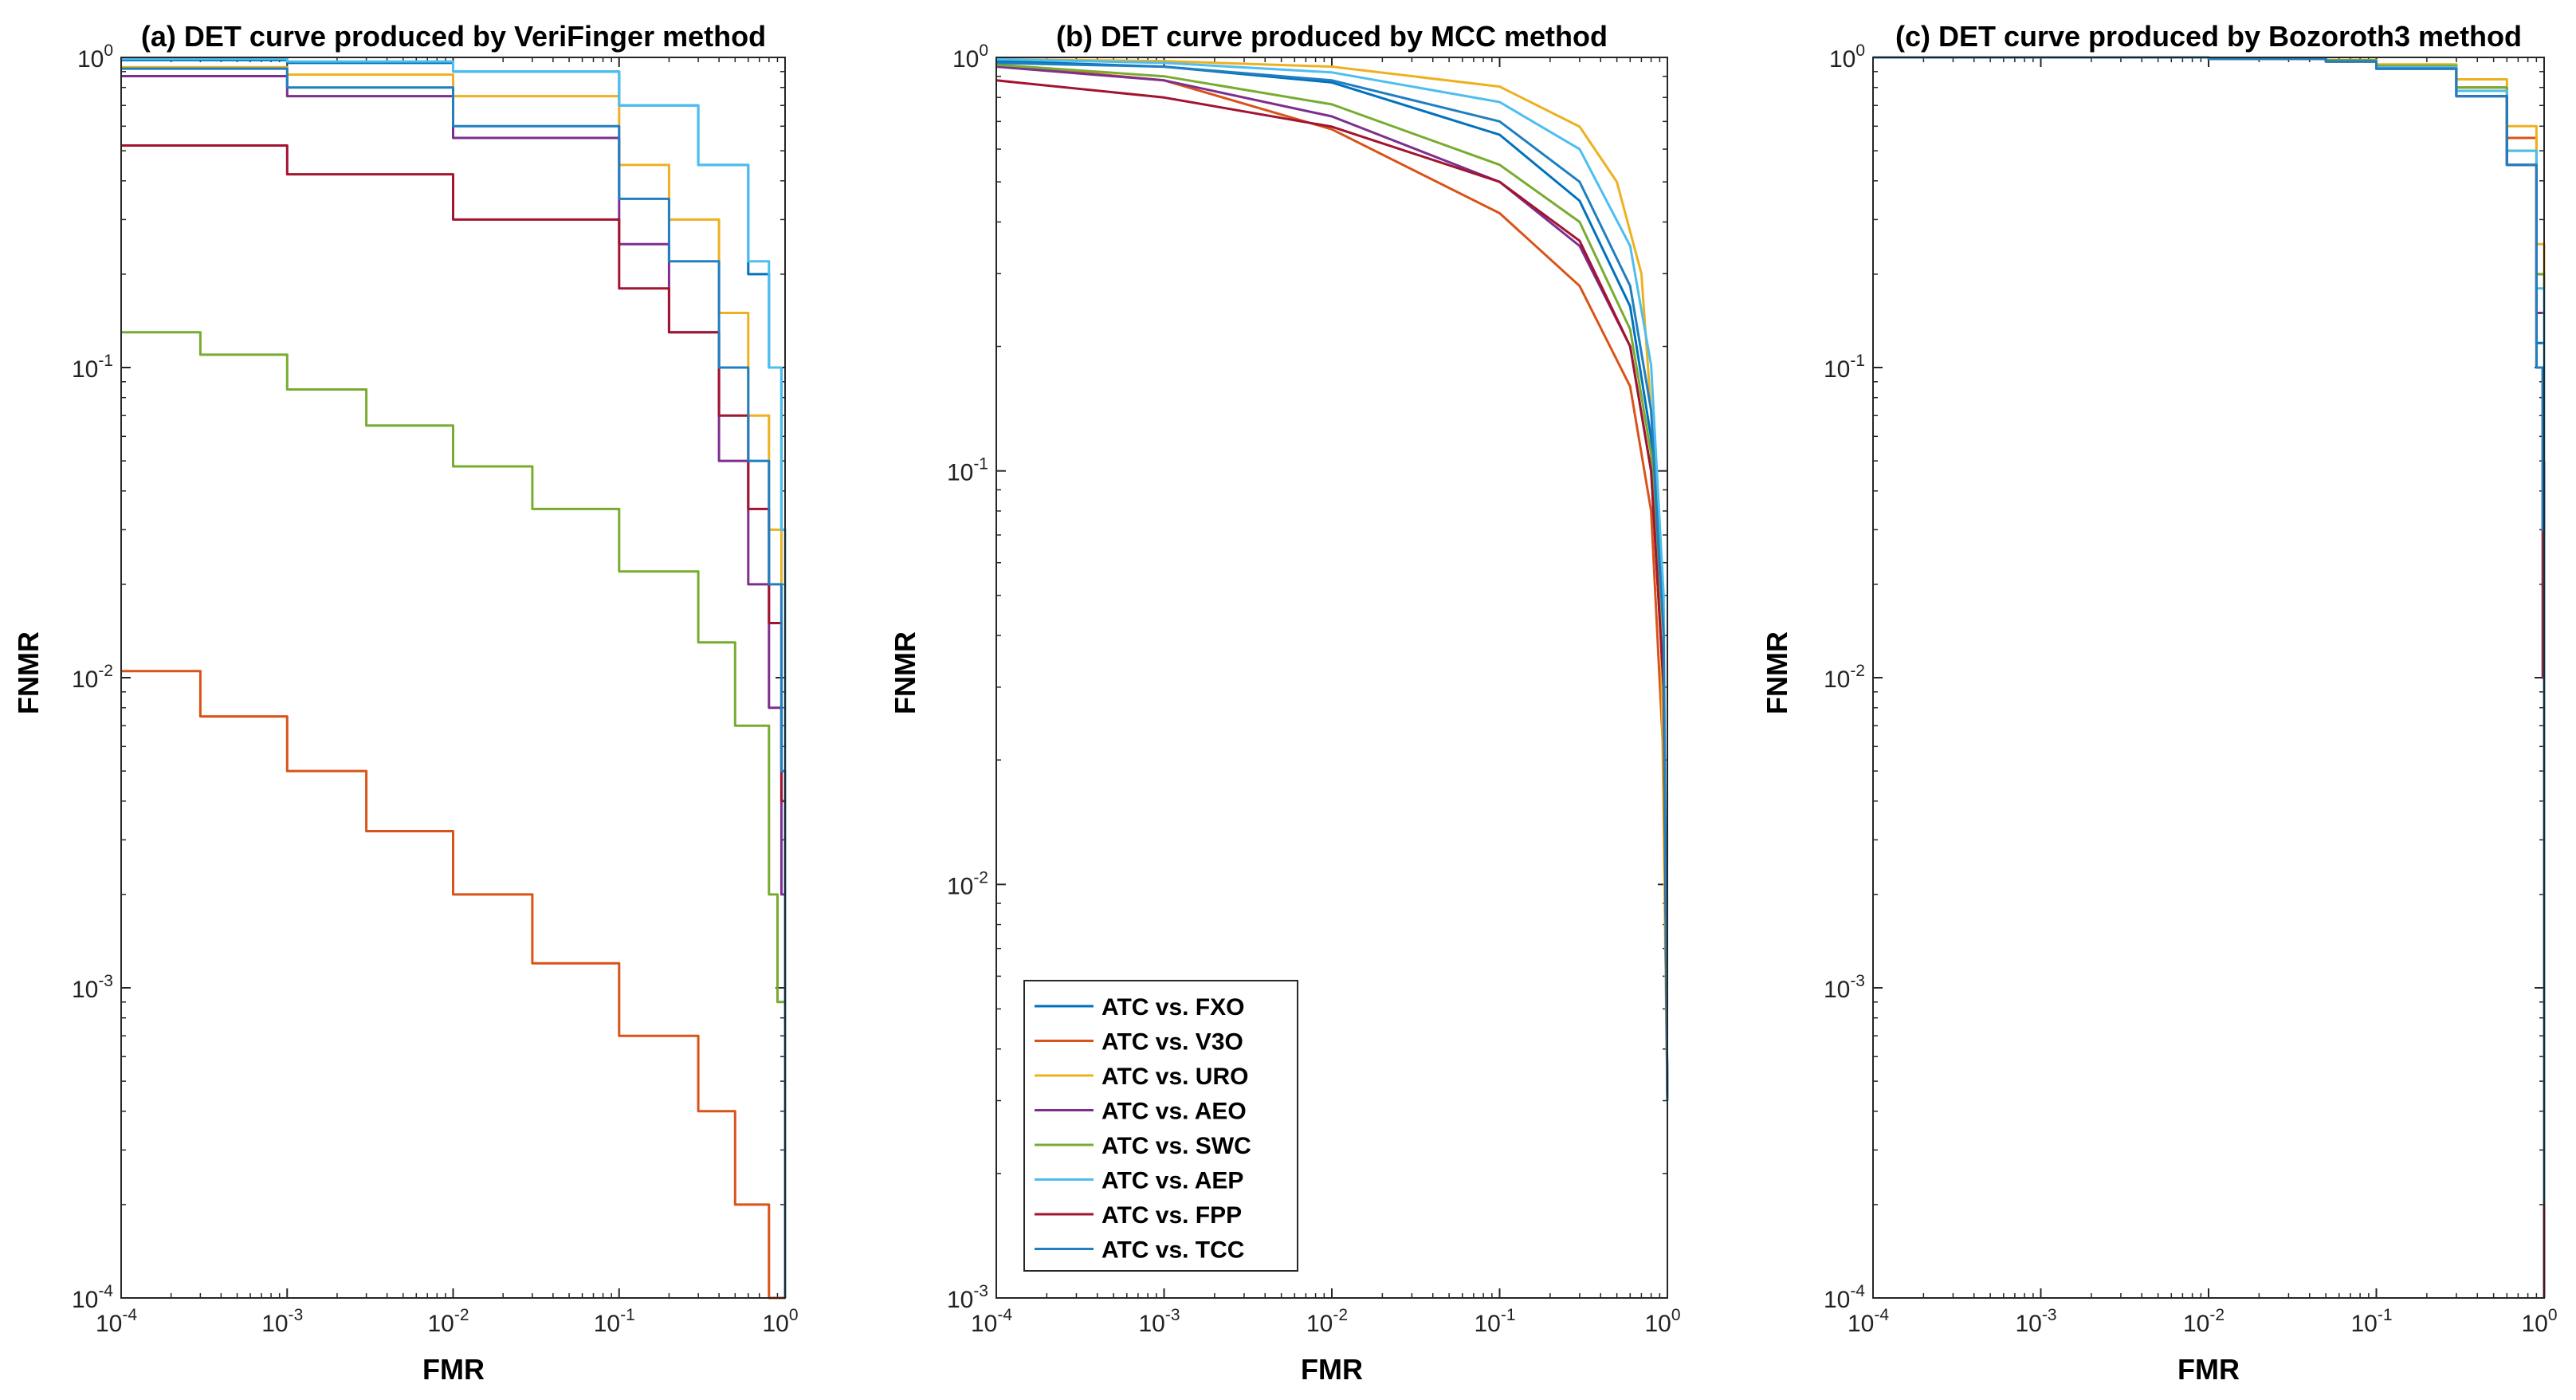  I want to click on legend-label: ATC vs. SWC, so click(1176, 1146).